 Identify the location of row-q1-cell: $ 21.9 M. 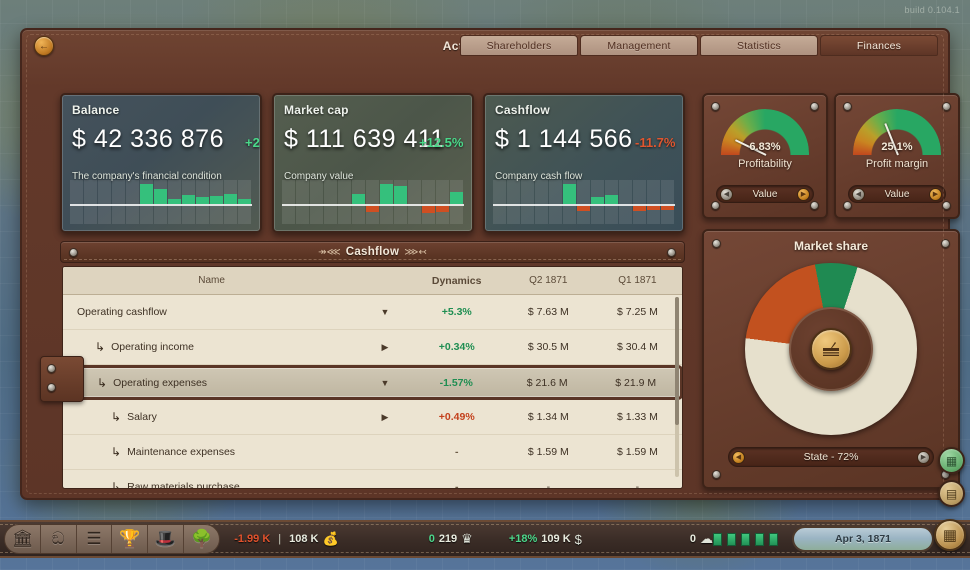
(636, 382).